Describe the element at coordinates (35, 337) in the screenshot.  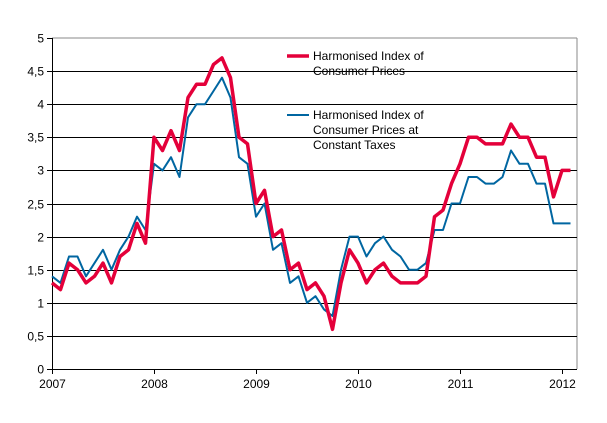
I see `y-tick-label: 0,5` at that location.